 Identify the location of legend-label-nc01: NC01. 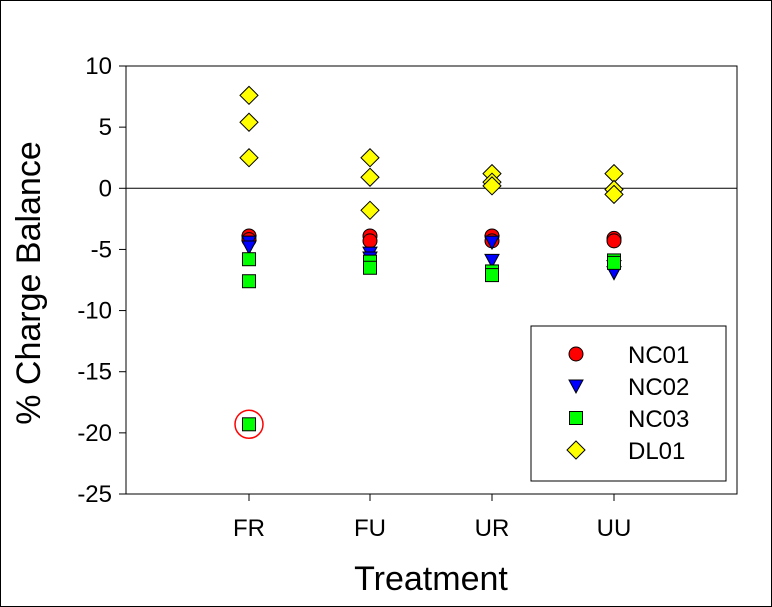
(658, 355).